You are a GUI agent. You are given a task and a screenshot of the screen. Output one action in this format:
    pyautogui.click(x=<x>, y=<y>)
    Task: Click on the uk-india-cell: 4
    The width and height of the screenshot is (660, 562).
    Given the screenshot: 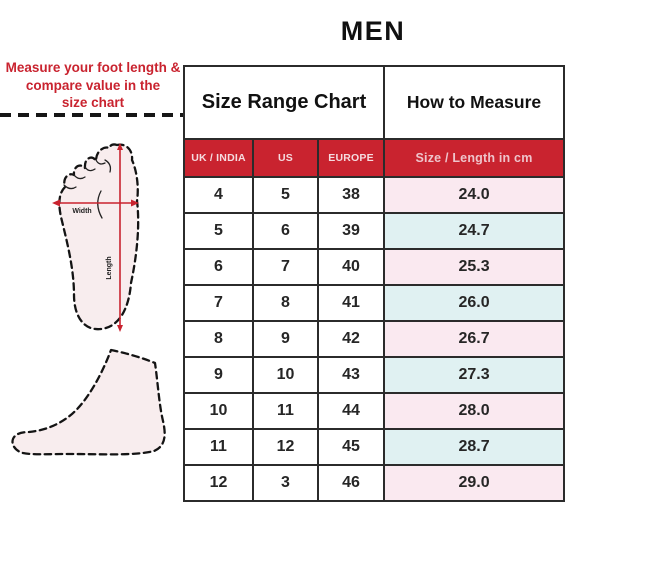 What is the action you would take?
    pyautogui.click(x=218, y=195)
    